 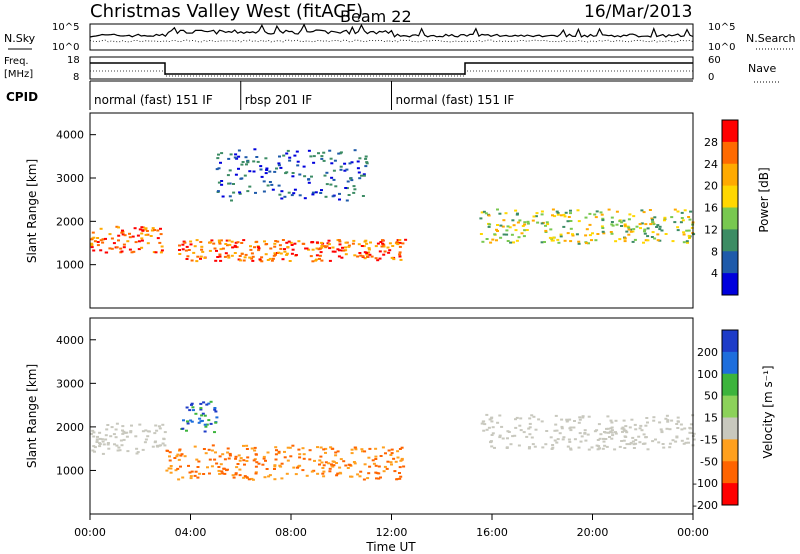 I want to click on x-axis-label: Time UT, so click(x=390, y=547).